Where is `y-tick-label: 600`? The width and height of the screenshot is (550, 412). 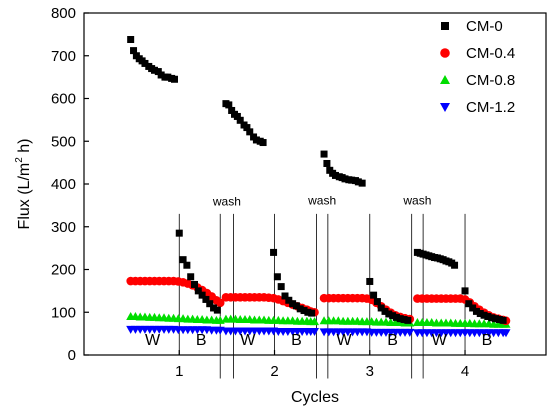 y-tick-label: 600 is located at coordinates (63, 99).